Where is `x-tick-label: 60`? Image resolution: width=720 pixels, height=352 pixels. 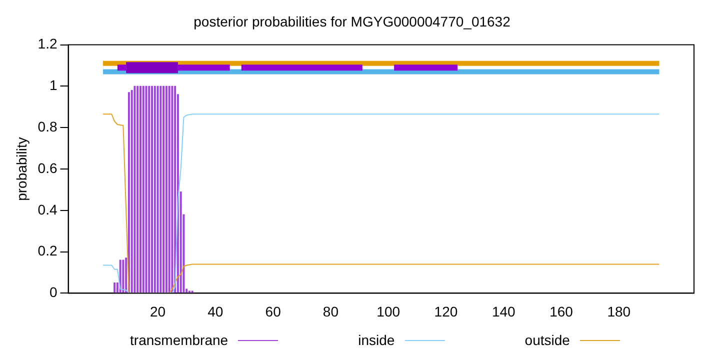
x-tick-label: 60 is located at coordinates (273, 311).